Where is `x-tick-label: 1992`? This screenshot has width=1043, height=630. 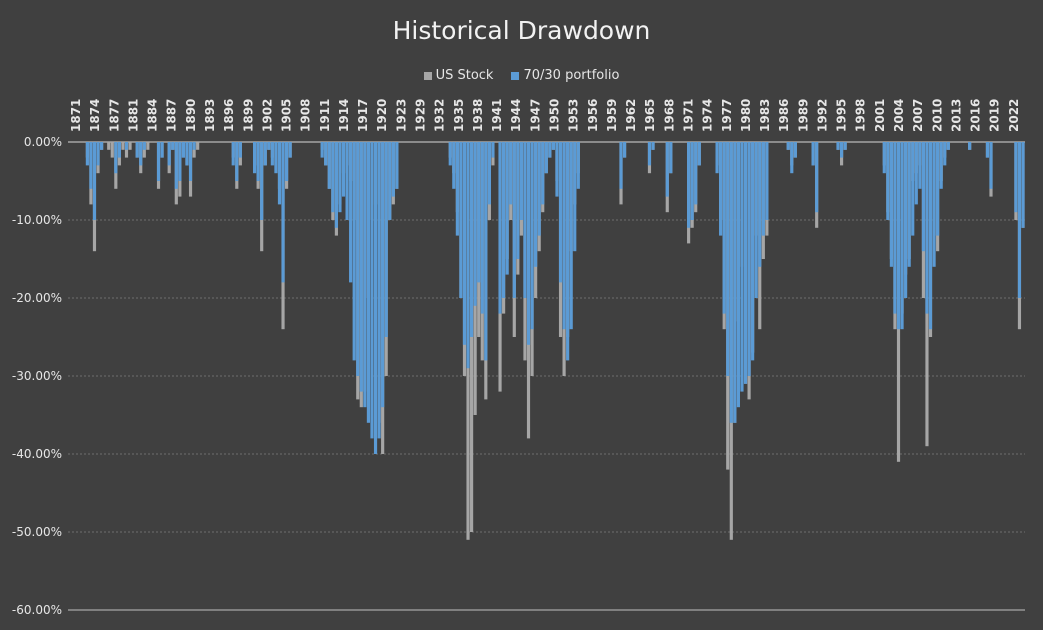
x-tick-label: 1992 is located at coordinates (823, 115).